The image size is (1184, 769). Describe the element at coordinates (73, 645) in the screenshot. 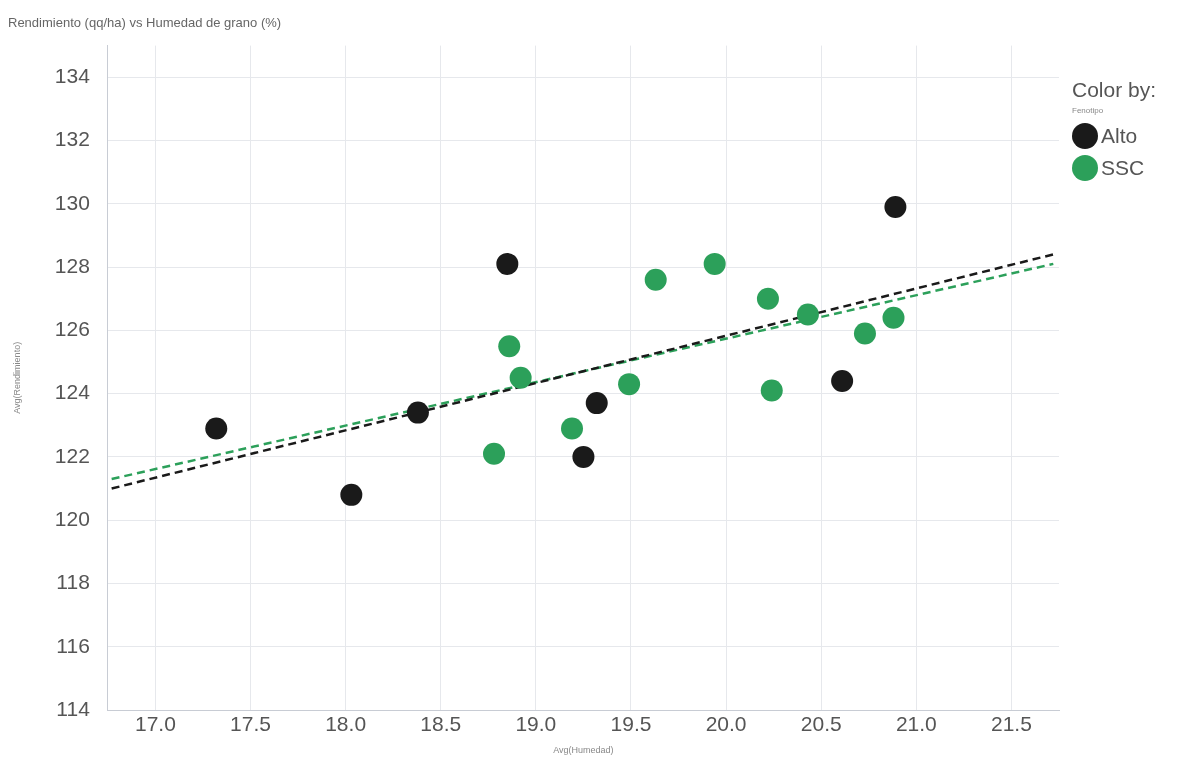

I see `y-tick-label: 116` at that location.